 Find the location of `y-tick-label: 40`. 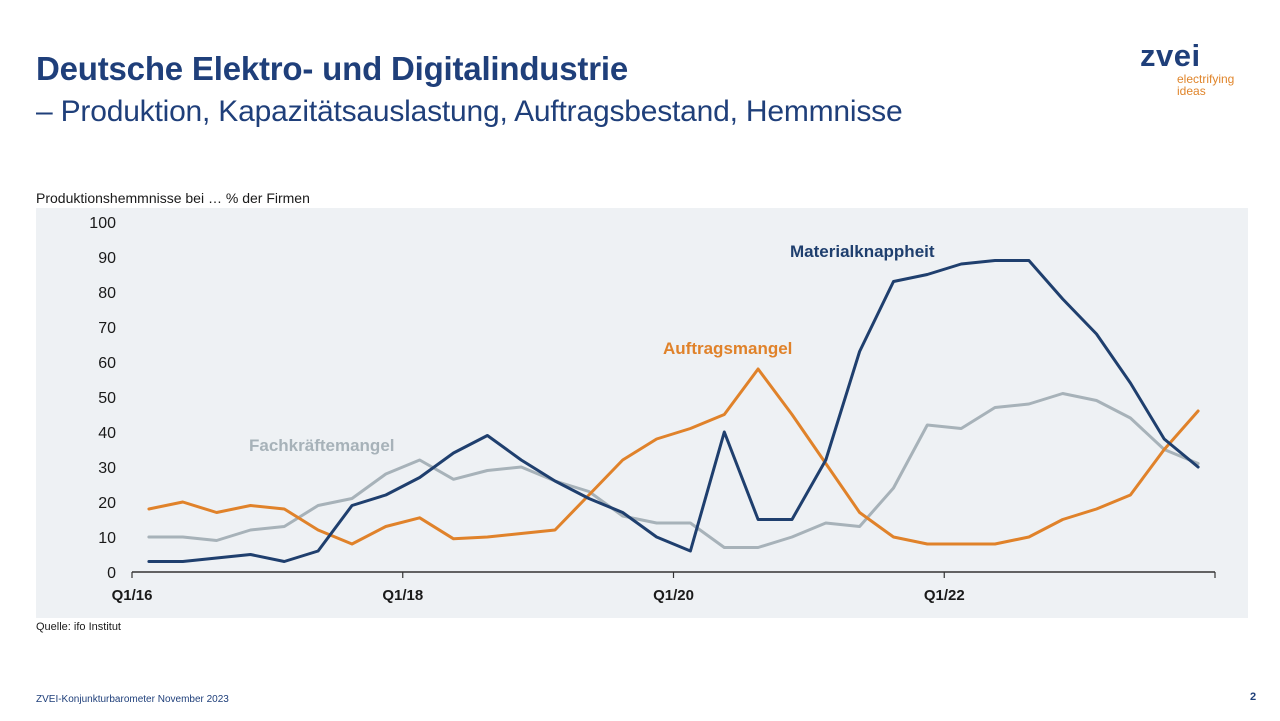

y-tick-label: 40 is located at coordinates (107, 433).